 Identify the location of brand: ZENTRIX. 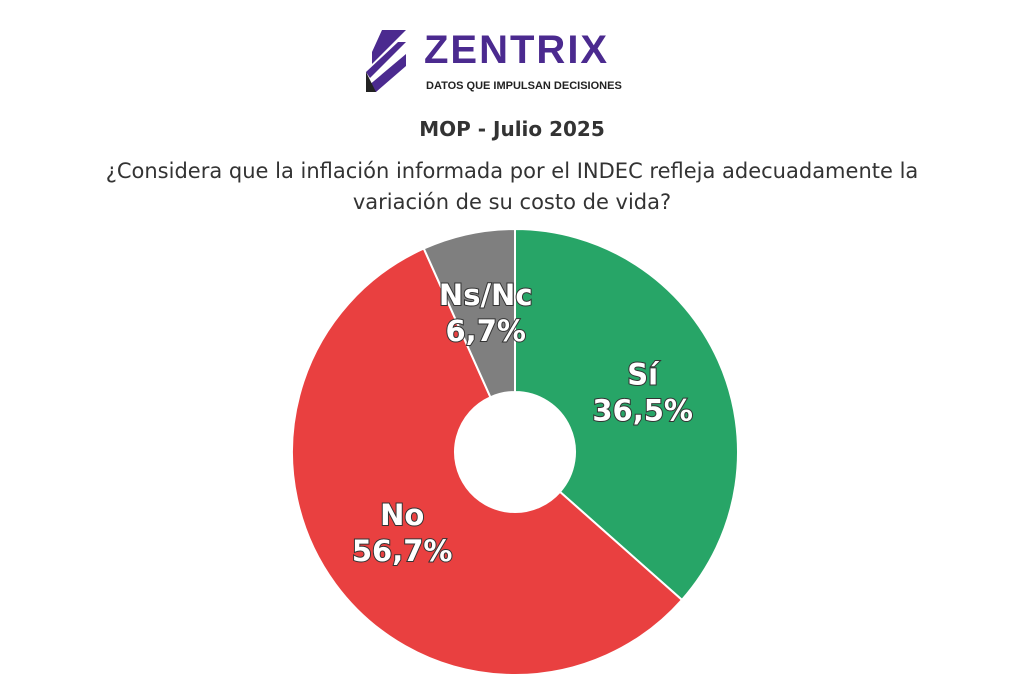
(517, 50).